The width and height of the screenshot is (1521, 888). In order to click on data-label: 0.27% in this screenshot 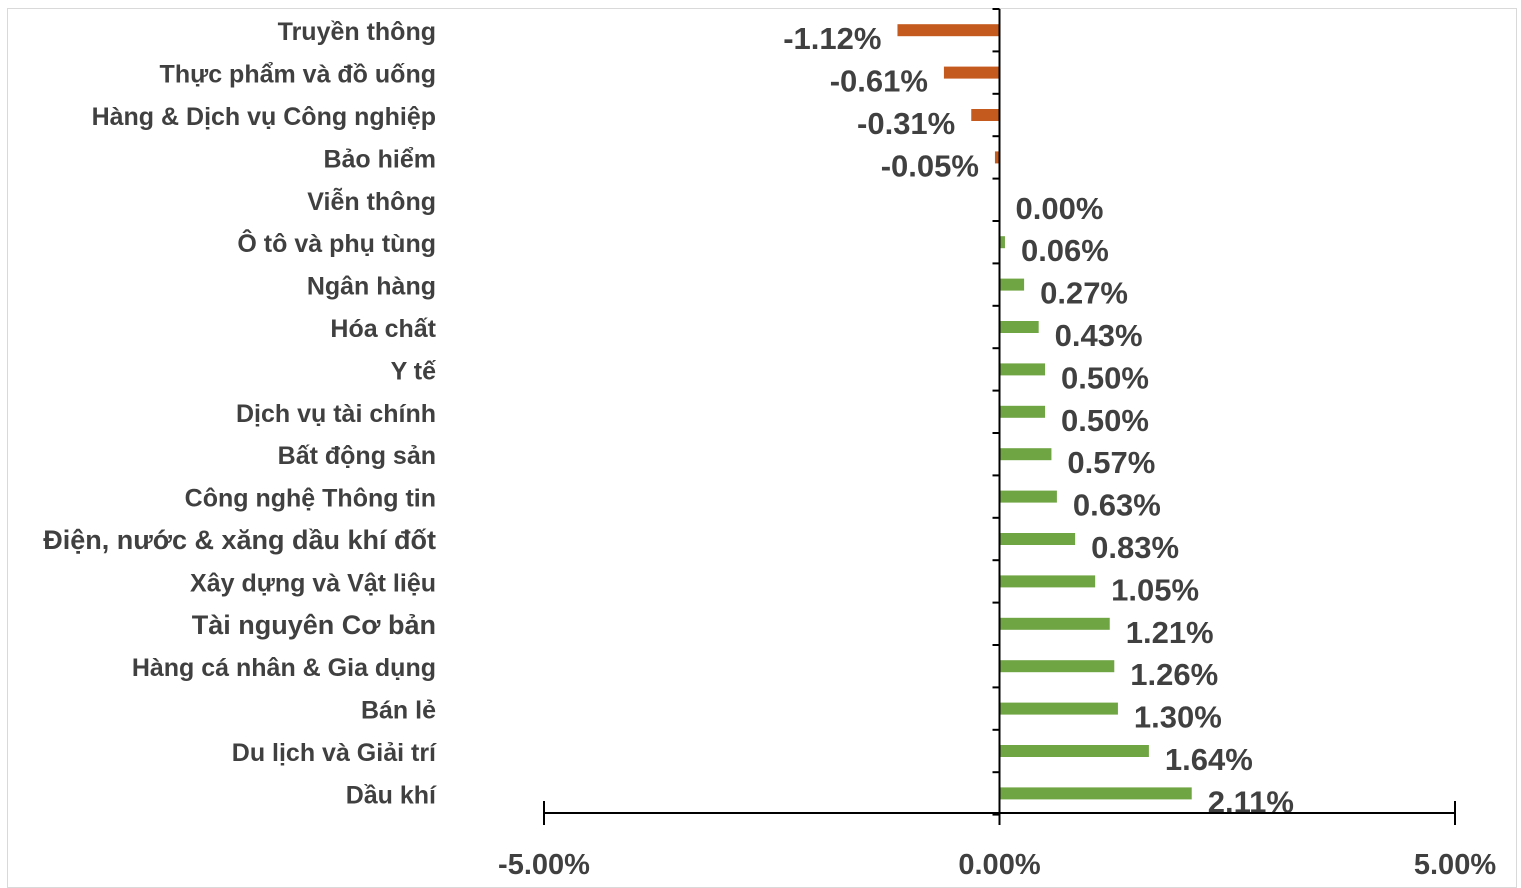, I will do `click(1084, 293)`.